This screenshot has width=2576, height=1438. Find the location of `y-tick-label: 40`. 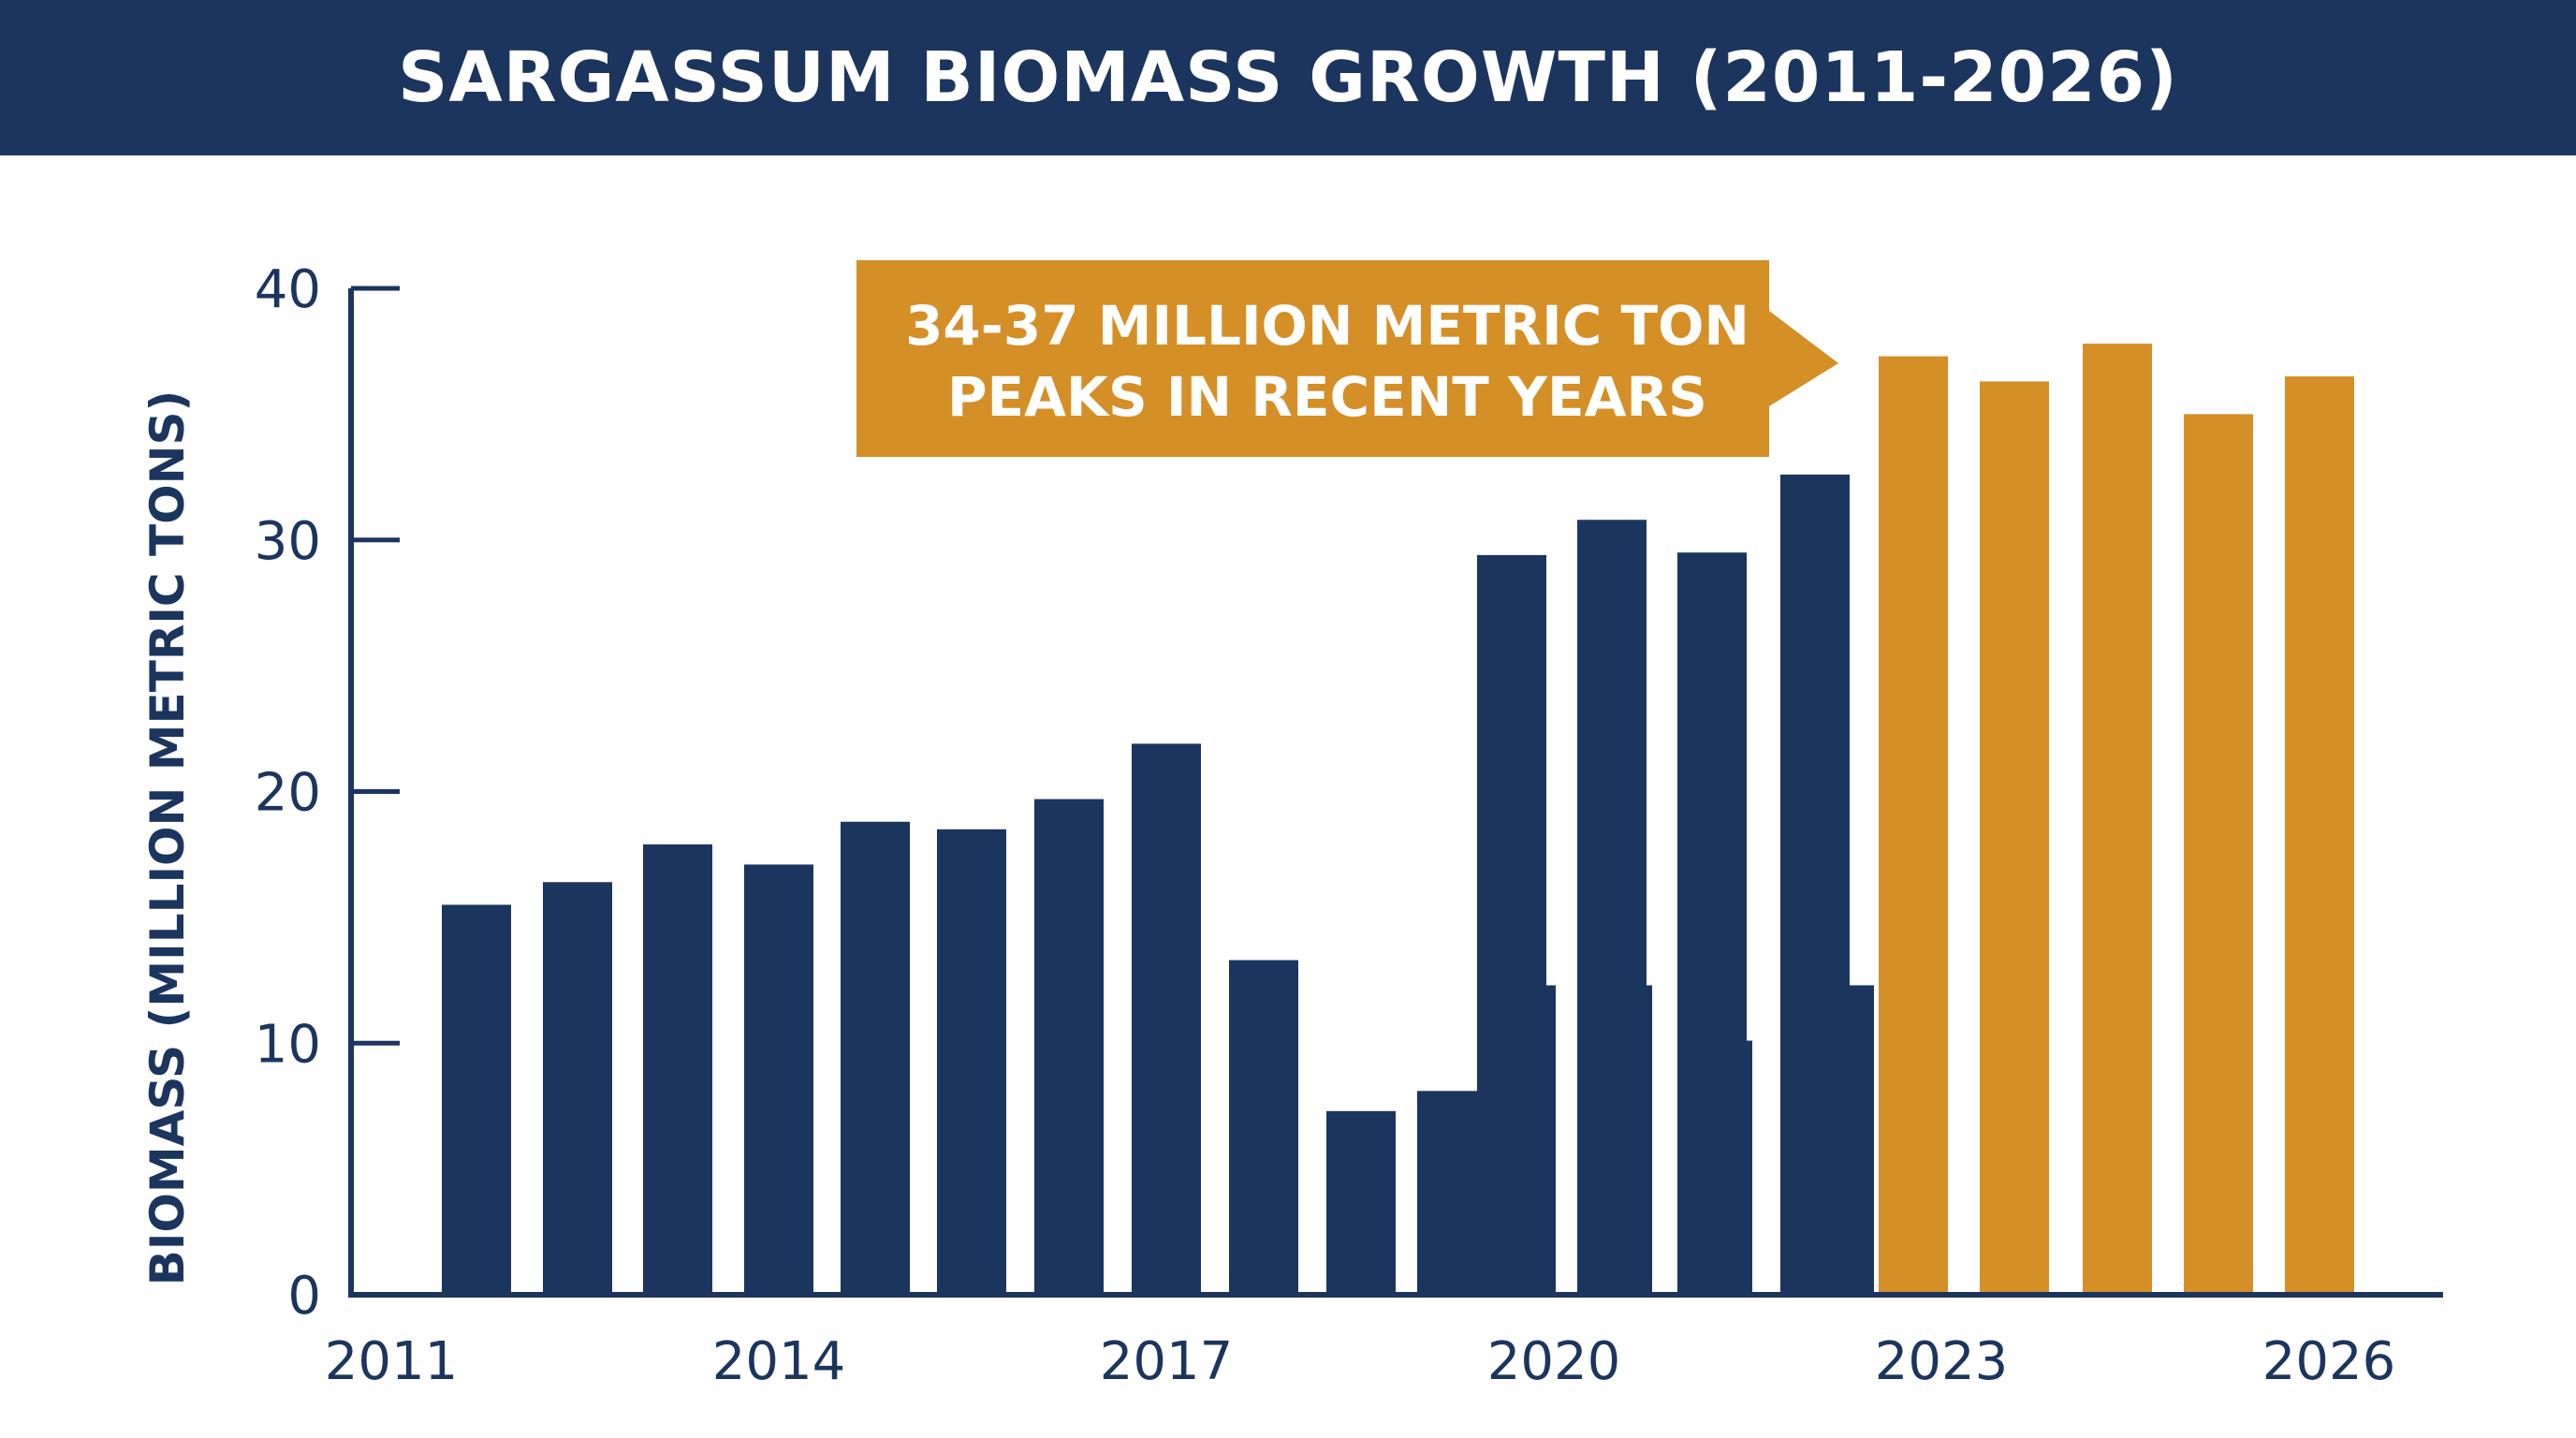

y-tick-label: 40 is located at coordinates (288, 289).